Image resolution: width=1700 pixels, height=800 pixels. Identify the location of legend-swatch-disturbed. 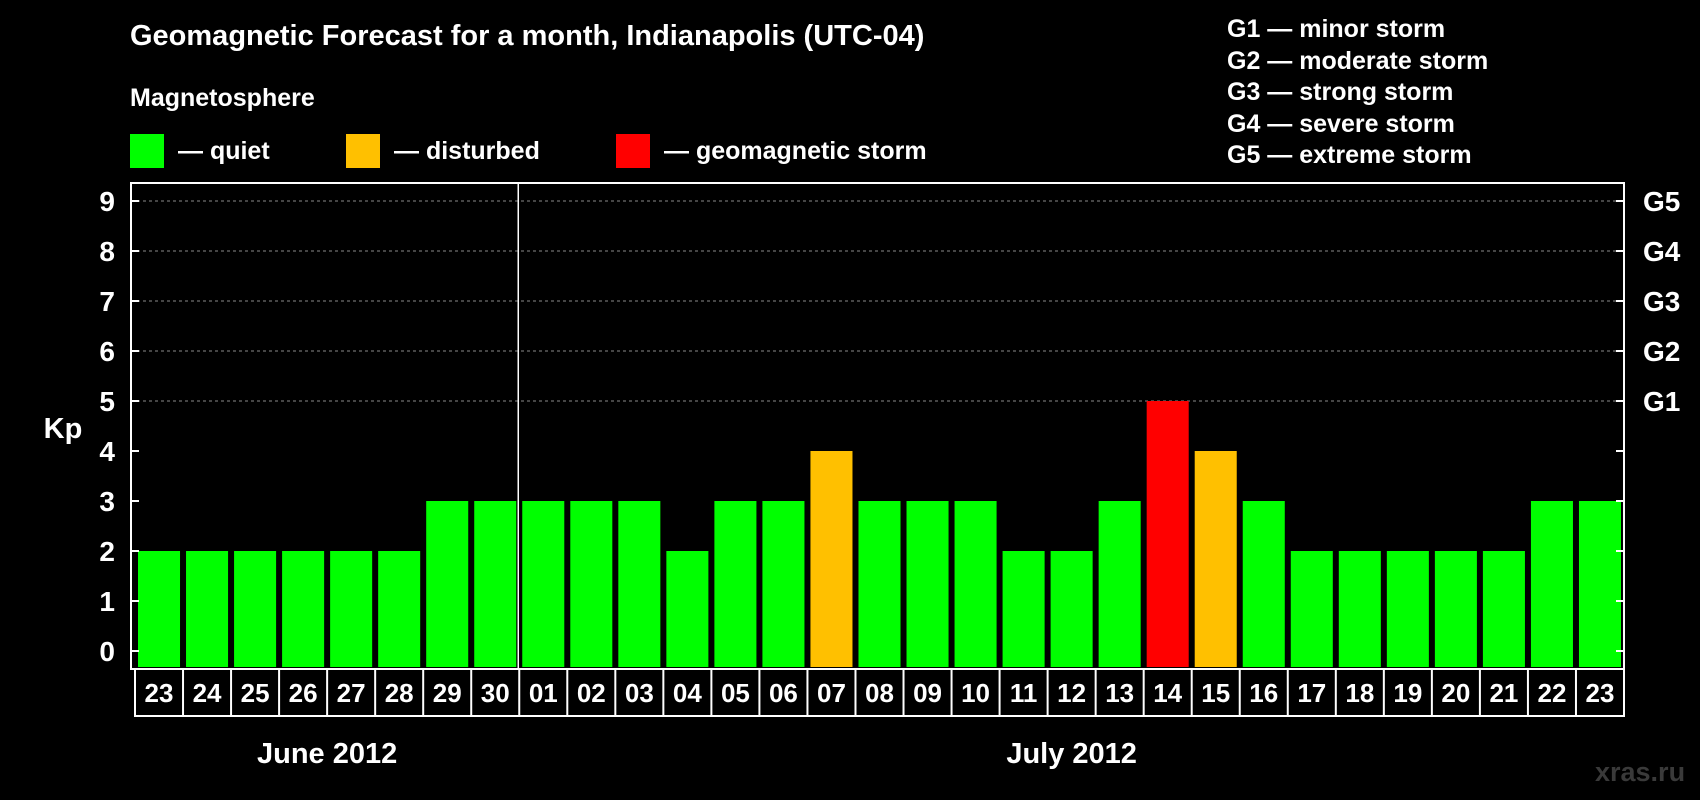
(363, 151).